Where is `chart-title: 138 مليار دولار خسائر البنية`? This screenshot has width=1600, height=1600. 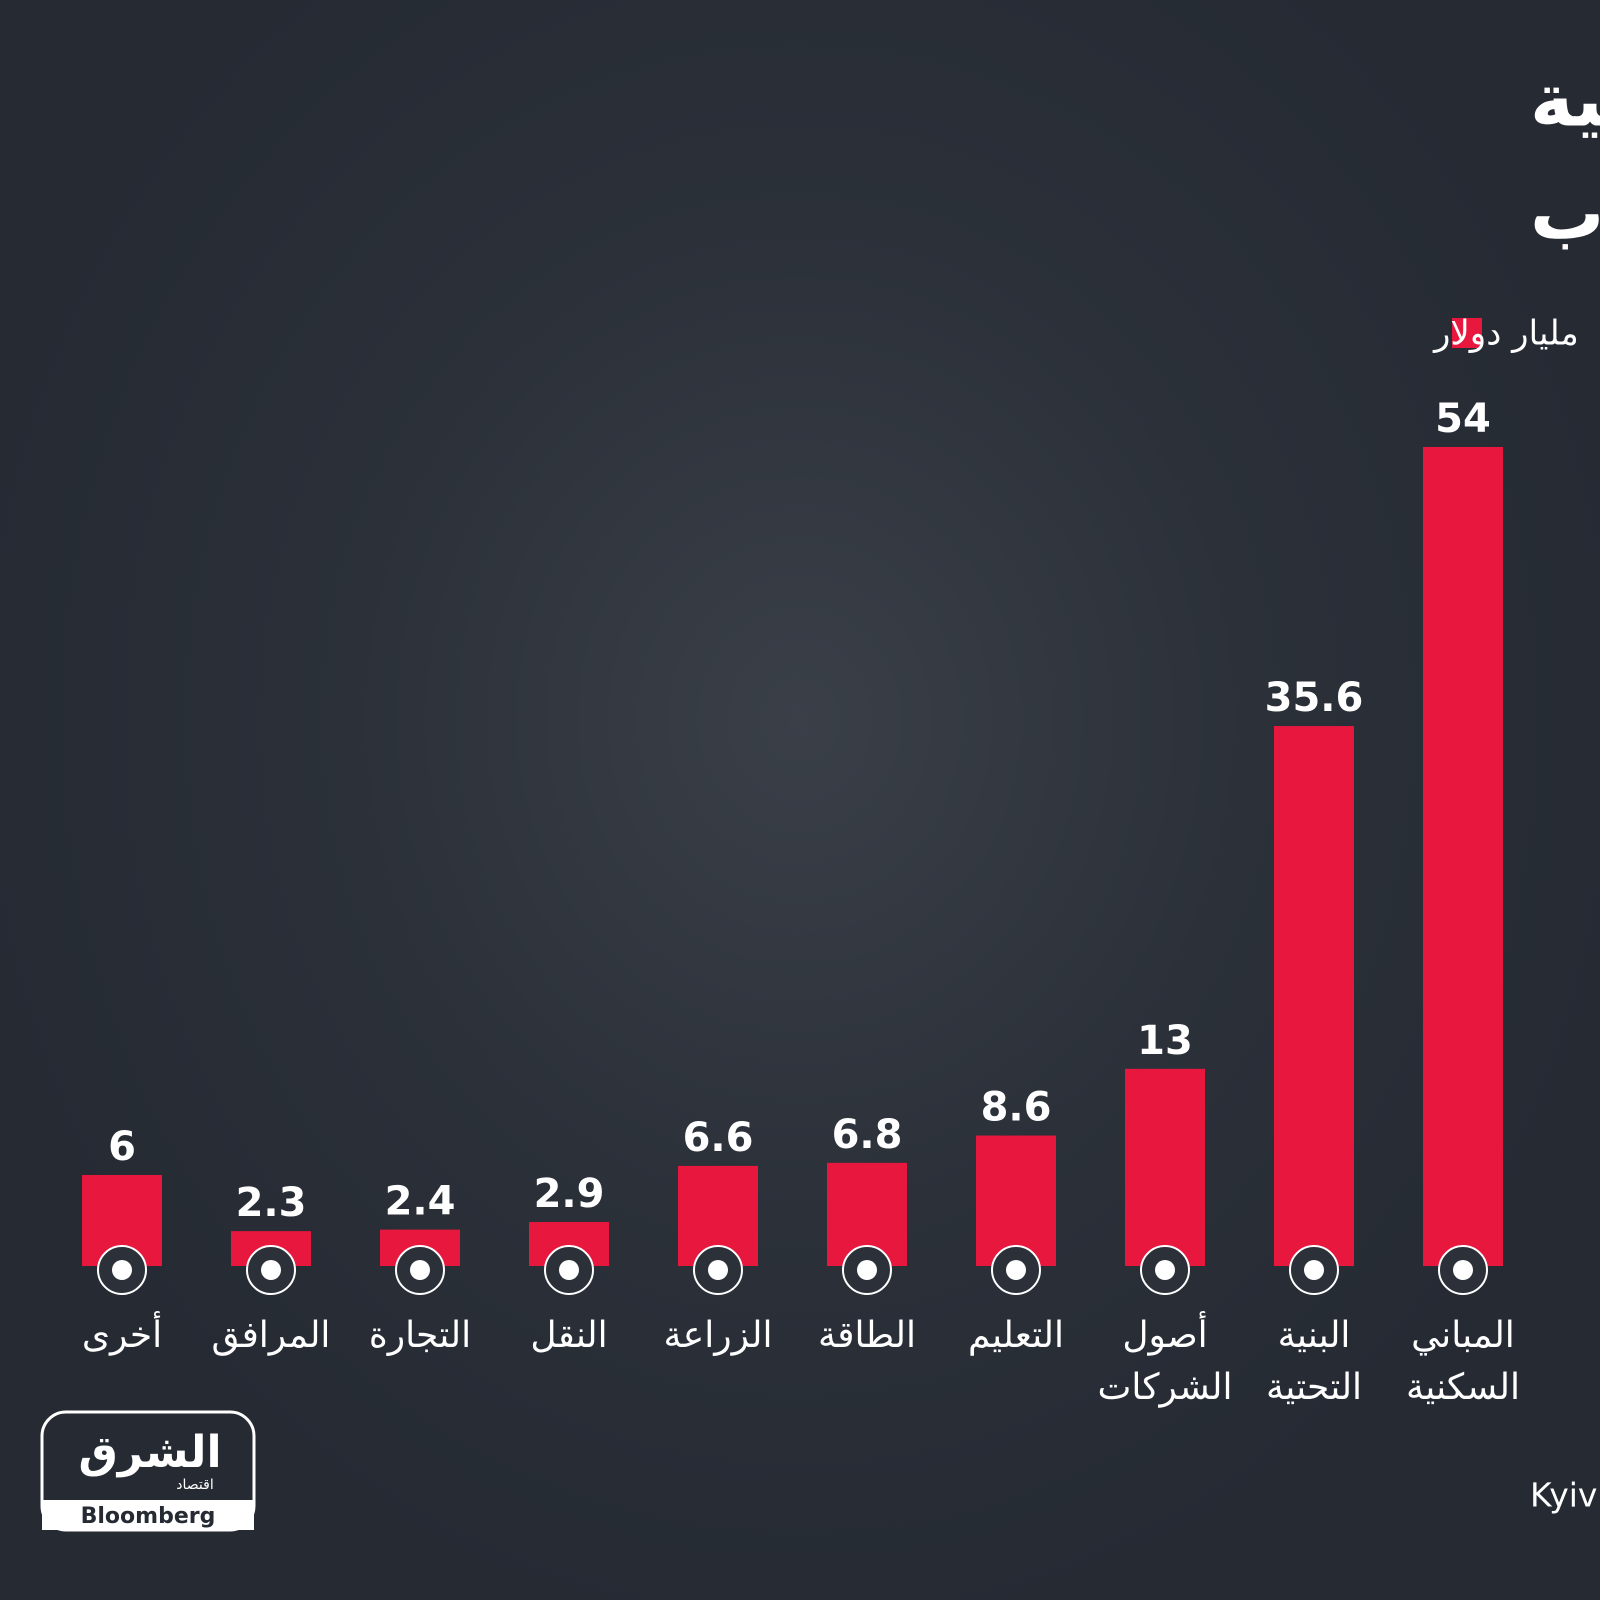 chart-title: 138 مليار دولار خسائر البنية is located at coordinates (1565, 101).